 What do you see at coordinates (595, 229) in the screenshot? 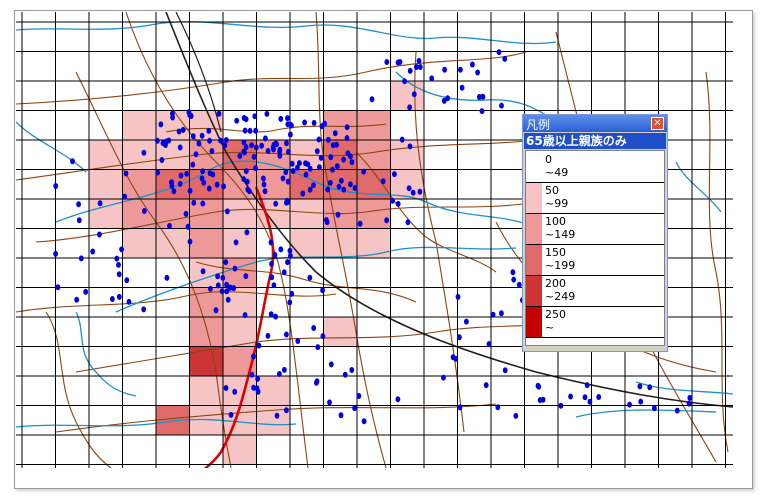
I see `legend-item: 100 ~149` at bounding box center [595, 229].